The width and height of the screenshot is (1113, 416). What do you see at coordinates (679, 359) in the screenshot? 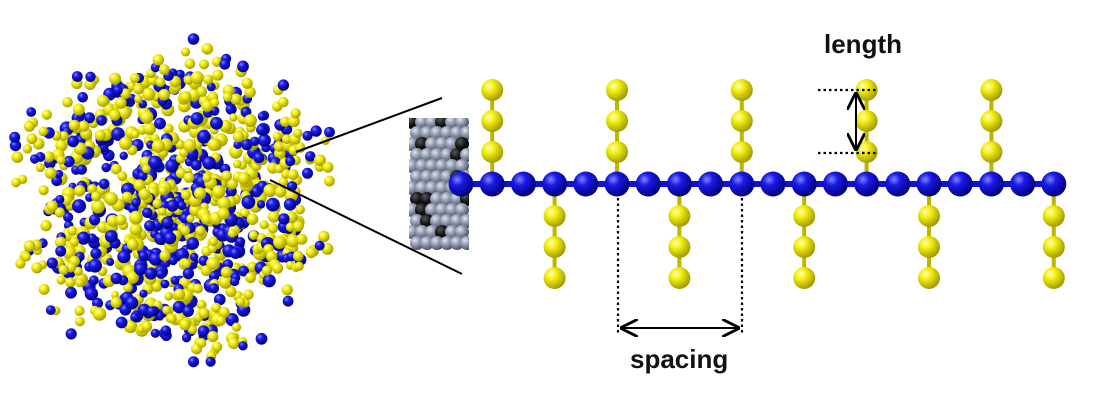
I see `spacing-label: spacing` at bounding box center [679, 359].